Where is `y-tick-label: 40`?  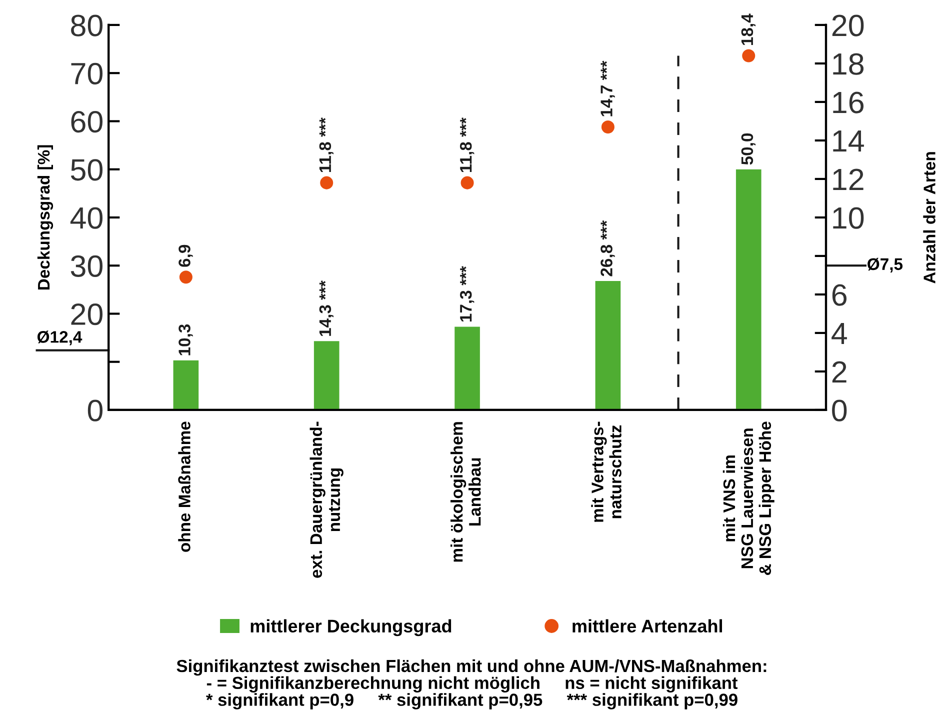
y-tick-label: 40 is located at coordinates (86, 218).